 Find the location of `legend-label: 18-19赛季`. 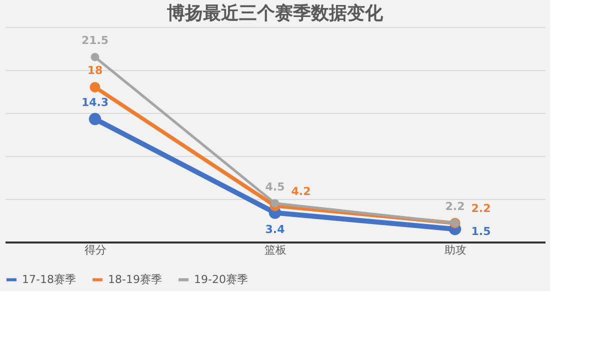

legend-label: 18-19赛季 is located at coordinates (135, 279).